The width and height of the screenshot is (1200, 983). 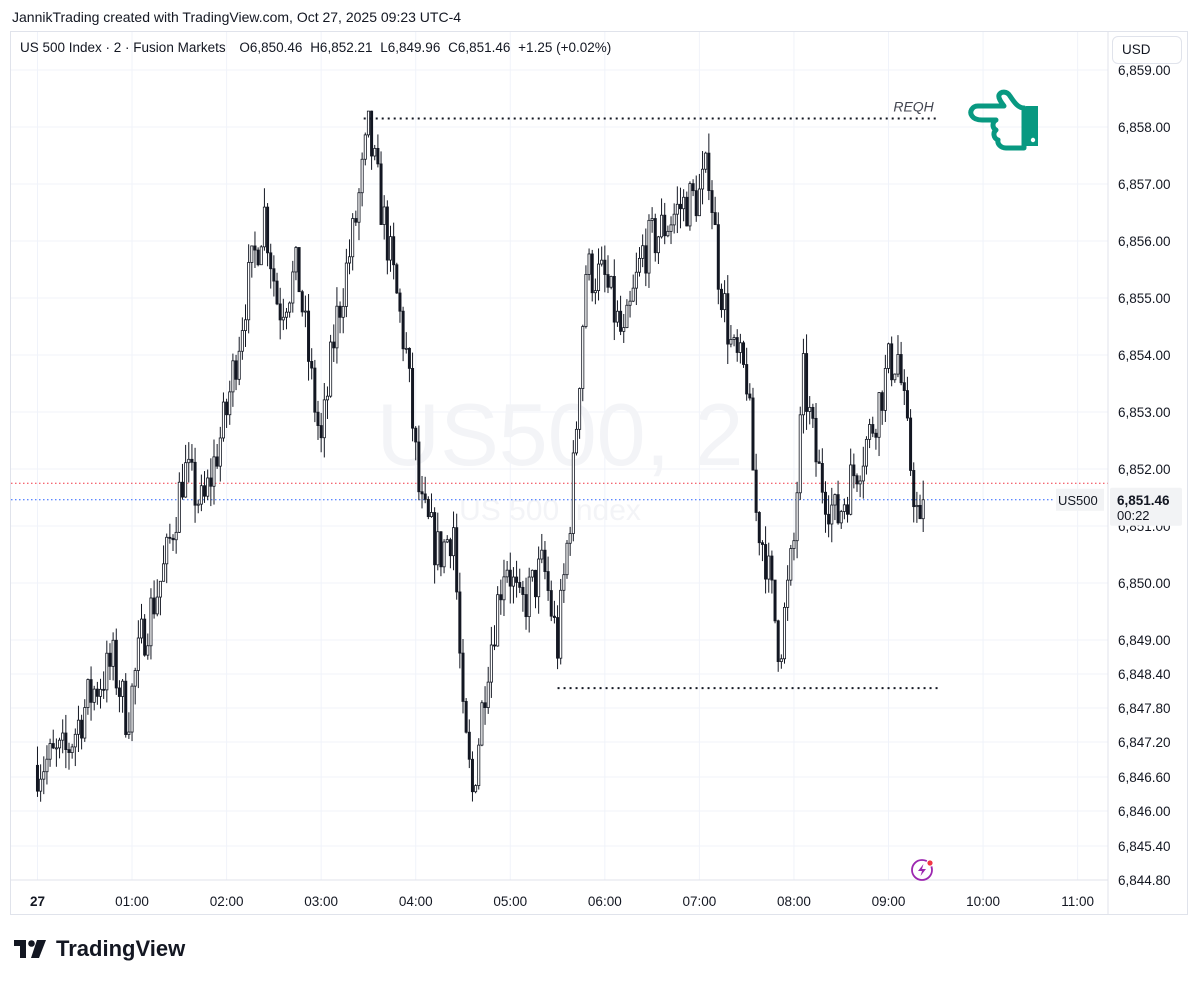 I want to click on time-tick-label: 08:00, so click(x=794, y=901).